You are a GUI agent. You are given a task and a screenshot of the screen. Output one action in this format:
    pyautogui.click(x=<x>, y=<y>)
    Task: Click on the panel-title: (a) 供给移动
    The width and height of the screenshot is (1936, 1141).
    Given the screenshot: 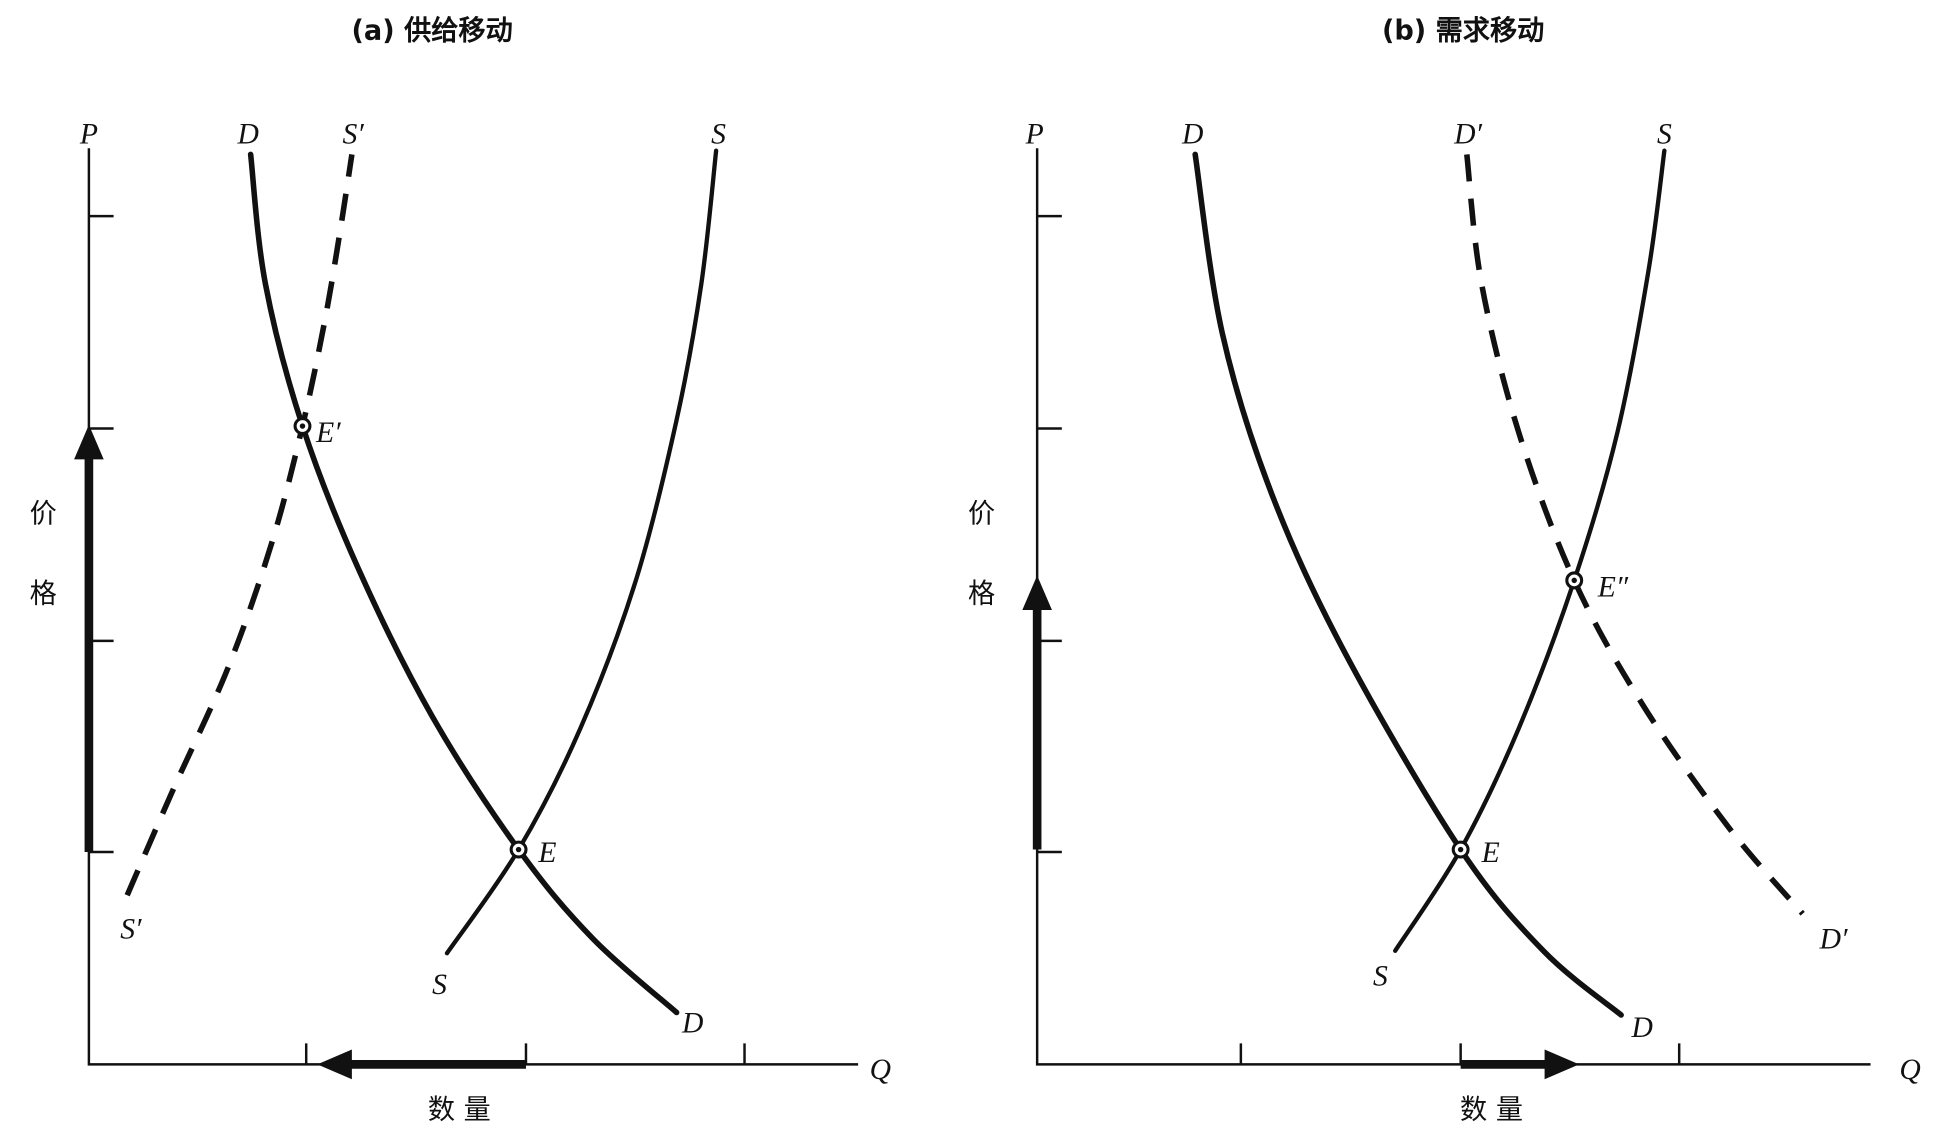 What is the action you would take?
    pyautogui.click(x=432, y=31)
    